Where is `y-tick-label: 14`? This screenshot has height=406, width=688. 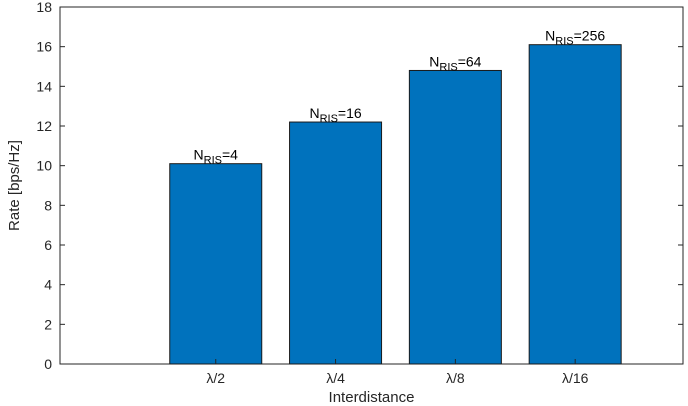 y-tick-label: 14 is located at coordinates (44, 86).